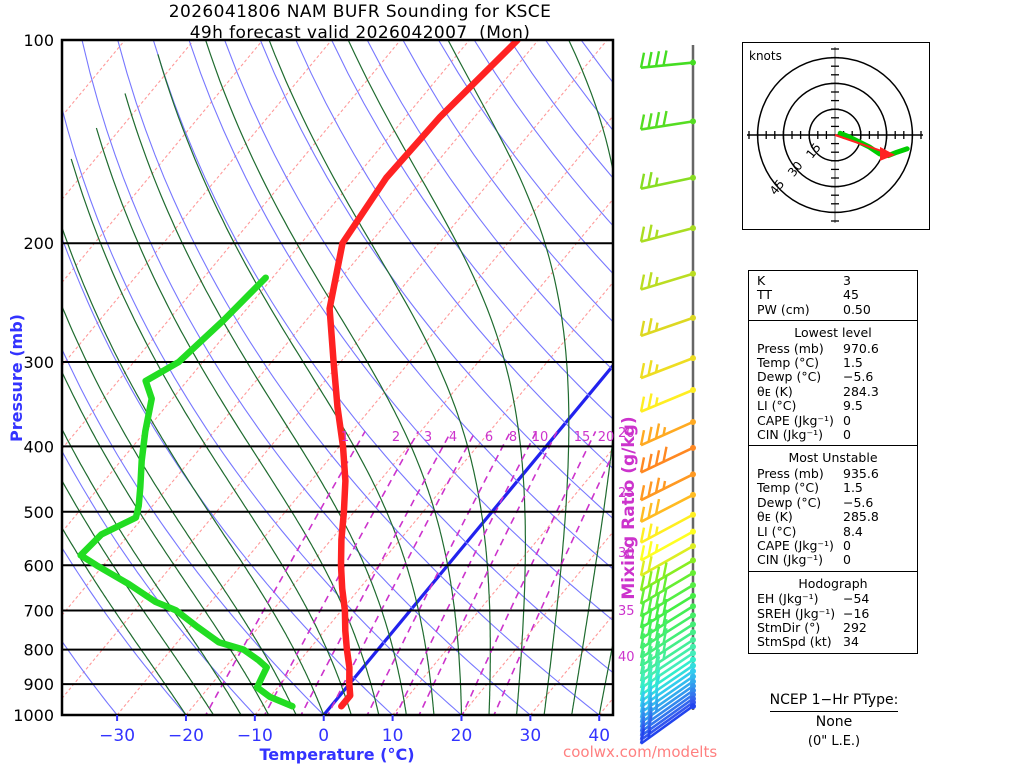  I want to click on panel-row-value: 34, so click(851, 642).